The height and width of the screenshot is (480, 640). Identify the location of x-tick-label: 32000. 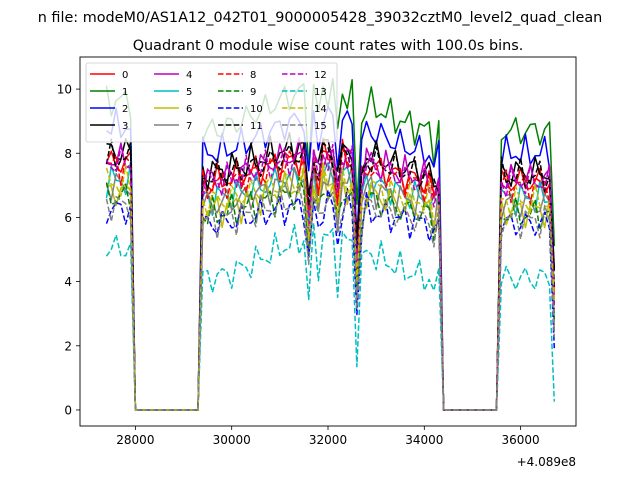
(328, 440).